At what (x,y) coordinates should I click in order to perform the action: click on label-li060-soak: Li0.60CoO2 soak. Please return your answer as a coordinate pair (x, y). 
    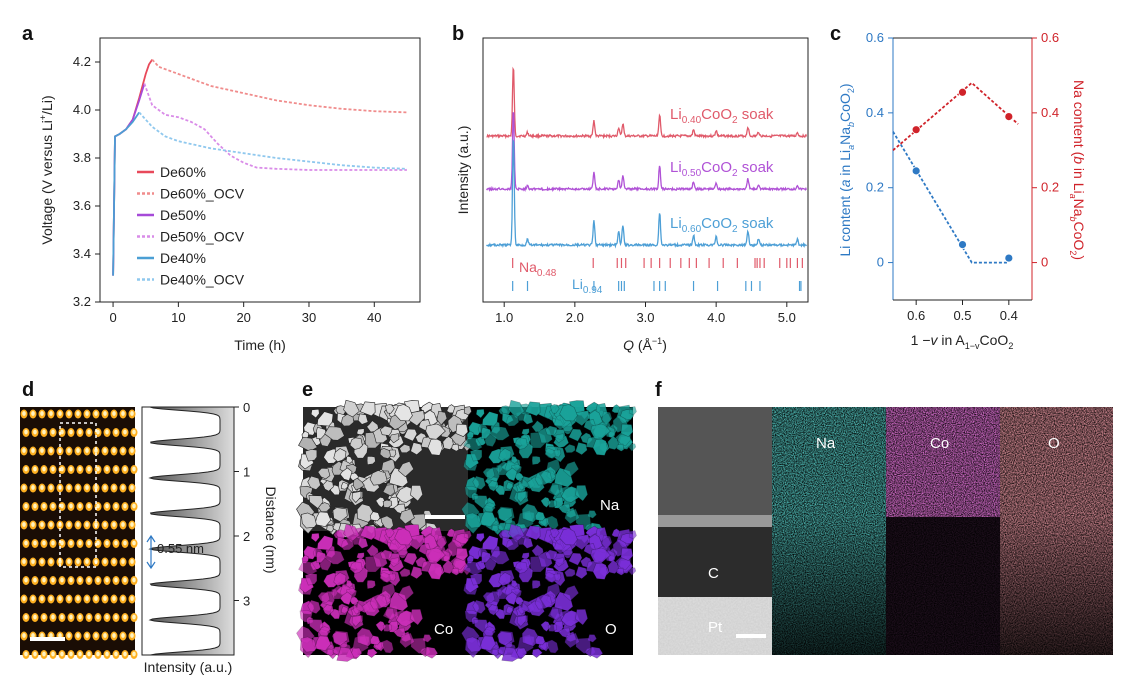
    Looking at the image, I should click on (722, 225).